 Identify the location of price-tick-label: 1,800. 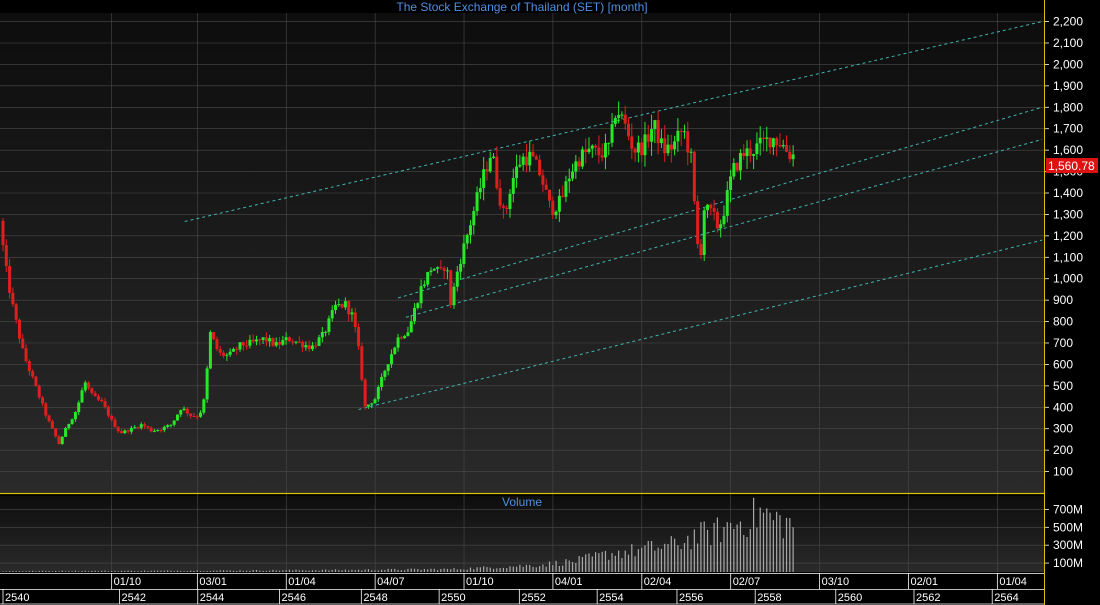
(1068, 107).